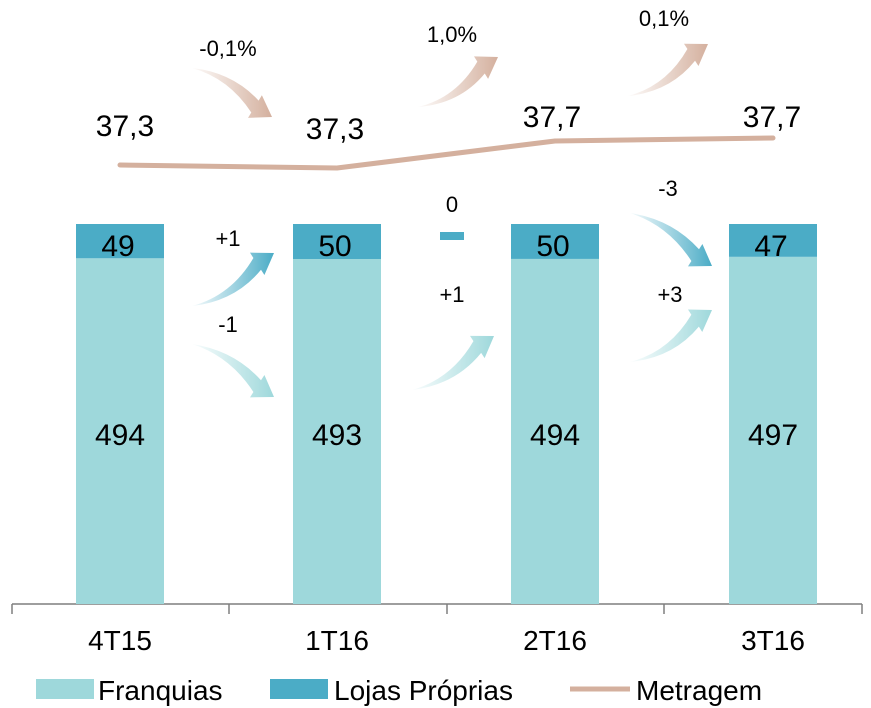 The image size is (871, 708). What do you see at coordinates (452, 236) in the screenshot?
I see `zero-change-marker` at bounding box center [452, 236].